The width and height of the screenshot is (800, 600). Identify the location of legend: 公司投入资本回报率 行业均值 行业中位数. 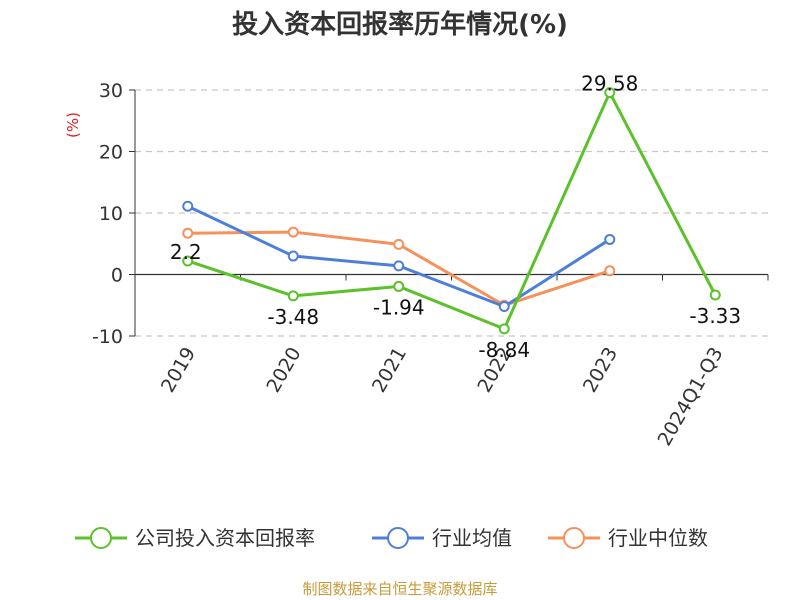
(391, 538).